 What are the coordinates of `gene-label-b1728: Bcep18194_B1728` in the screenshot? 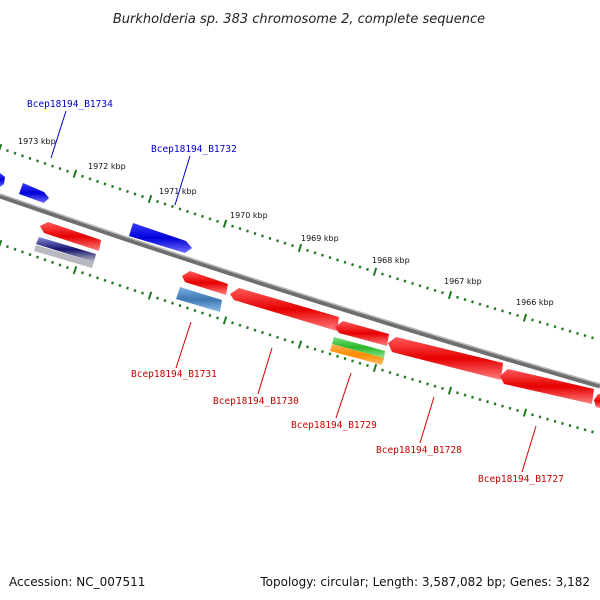 It's located at (419, 450).